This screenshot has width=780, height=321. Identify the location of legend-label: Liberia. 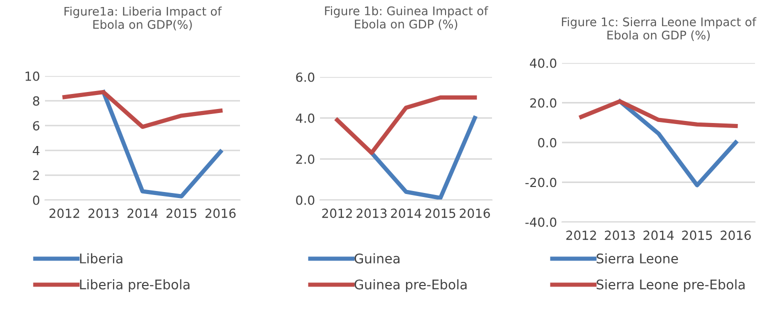
(101, 258).